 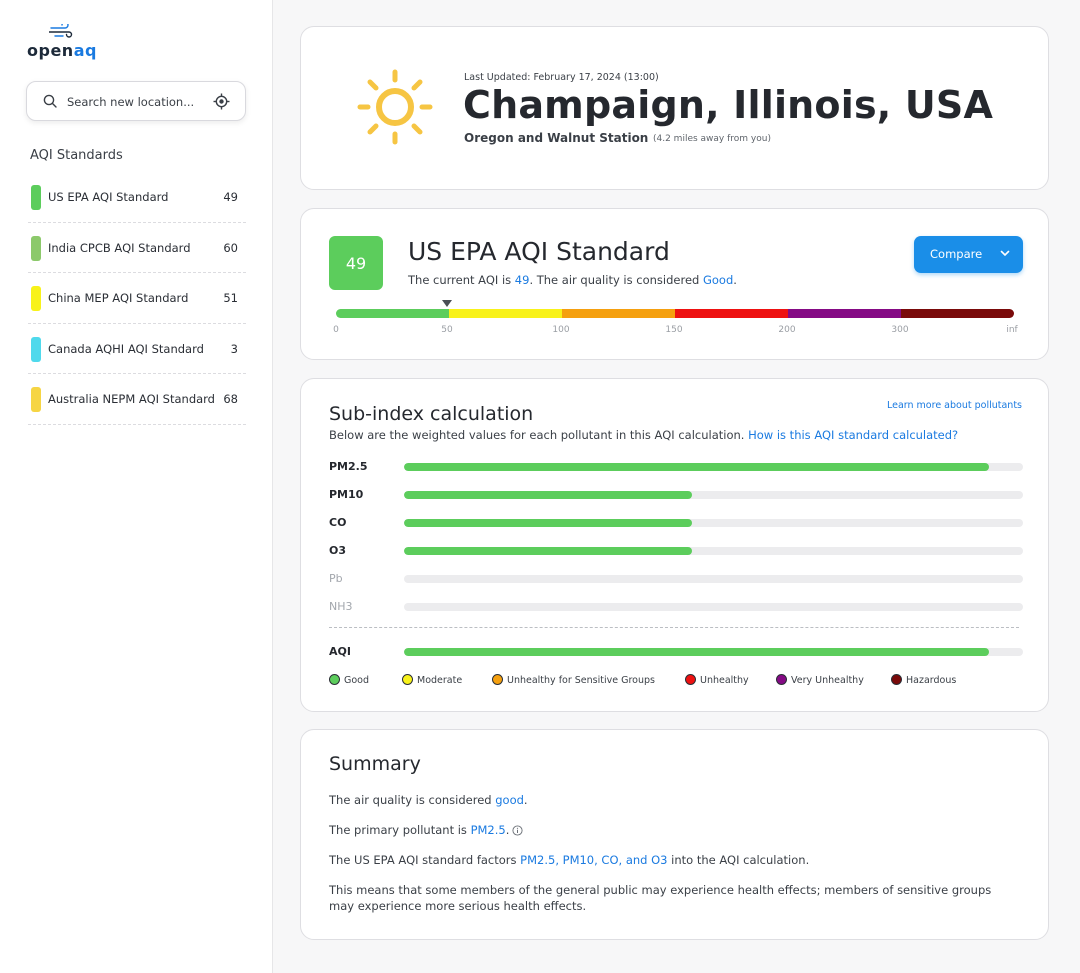 I want to click on pollutant-name: O3, so click(x=338, y=550).